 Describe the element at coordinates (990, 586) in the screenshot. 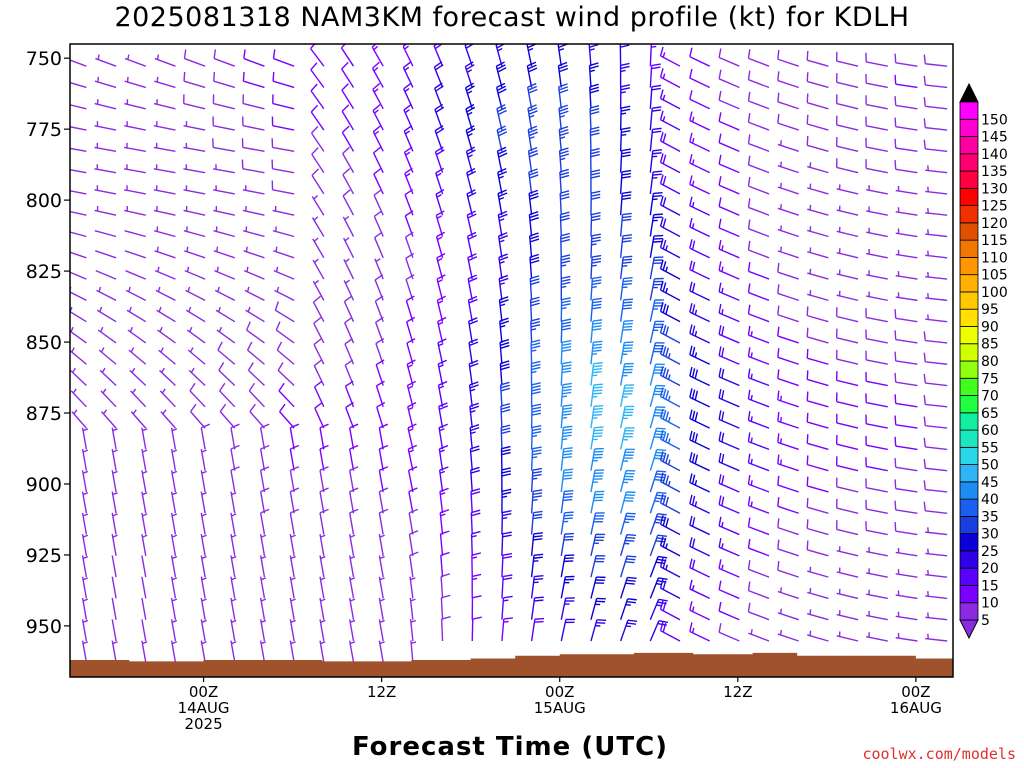

I see `colorbar-label: 15` at that location.